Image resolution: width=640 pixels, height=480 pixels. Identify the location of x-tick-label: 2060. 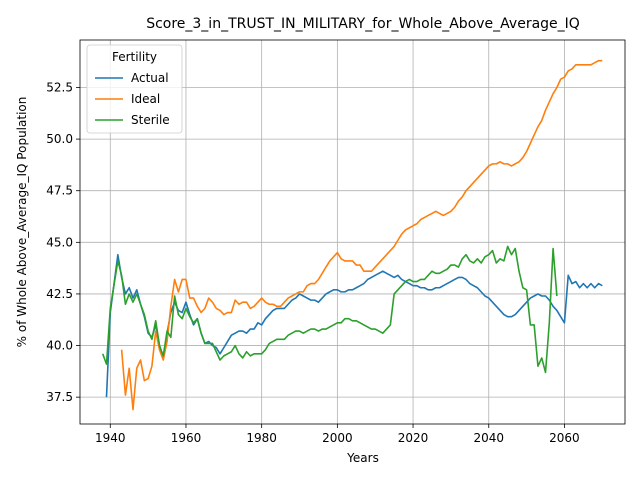
(564, 438).